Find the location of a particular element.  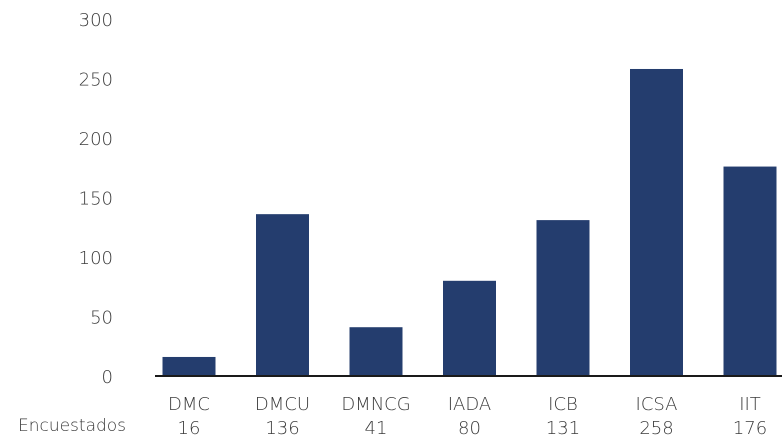

x-tick-label-icsa: ICSA is located at coordinates (657, 404).